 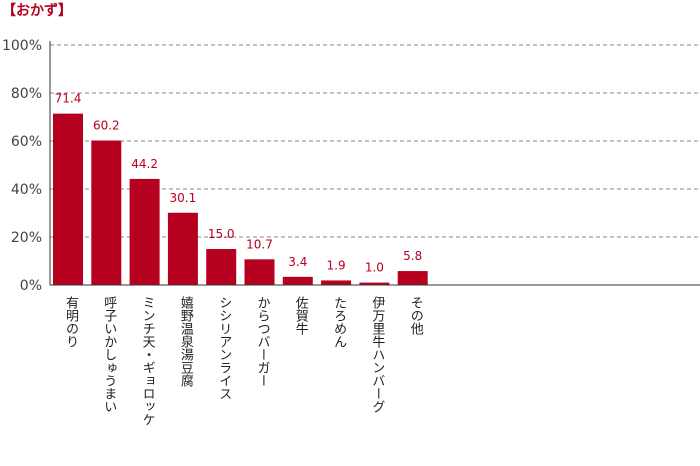 I want to click on y-tick-label: 40%, so click(x=26, y=190).